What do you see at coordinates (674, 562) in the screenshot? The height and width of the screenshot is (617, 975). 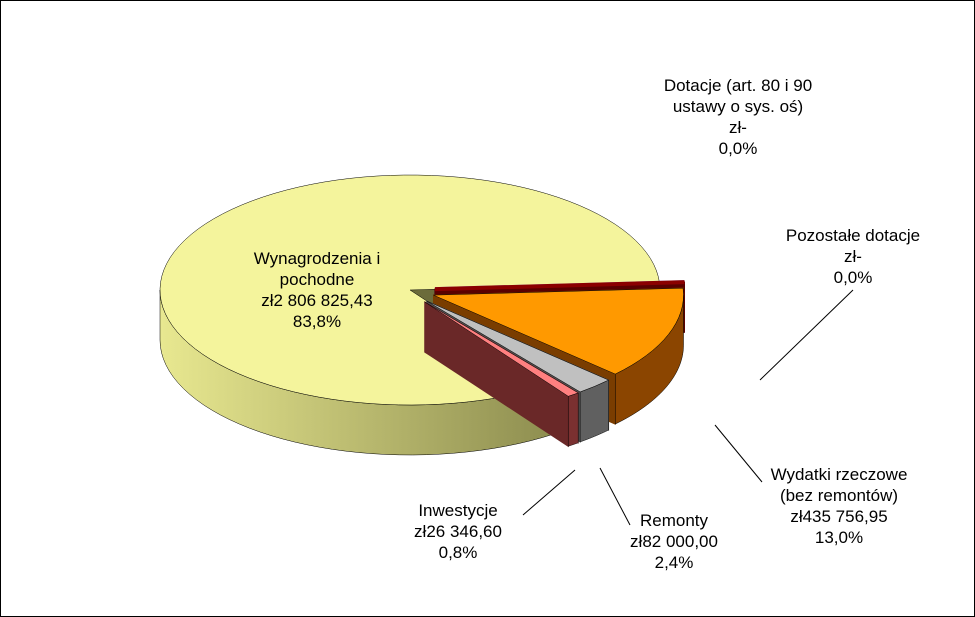 I see `percent-label: 2,4%` at bounding box center [674, 562].